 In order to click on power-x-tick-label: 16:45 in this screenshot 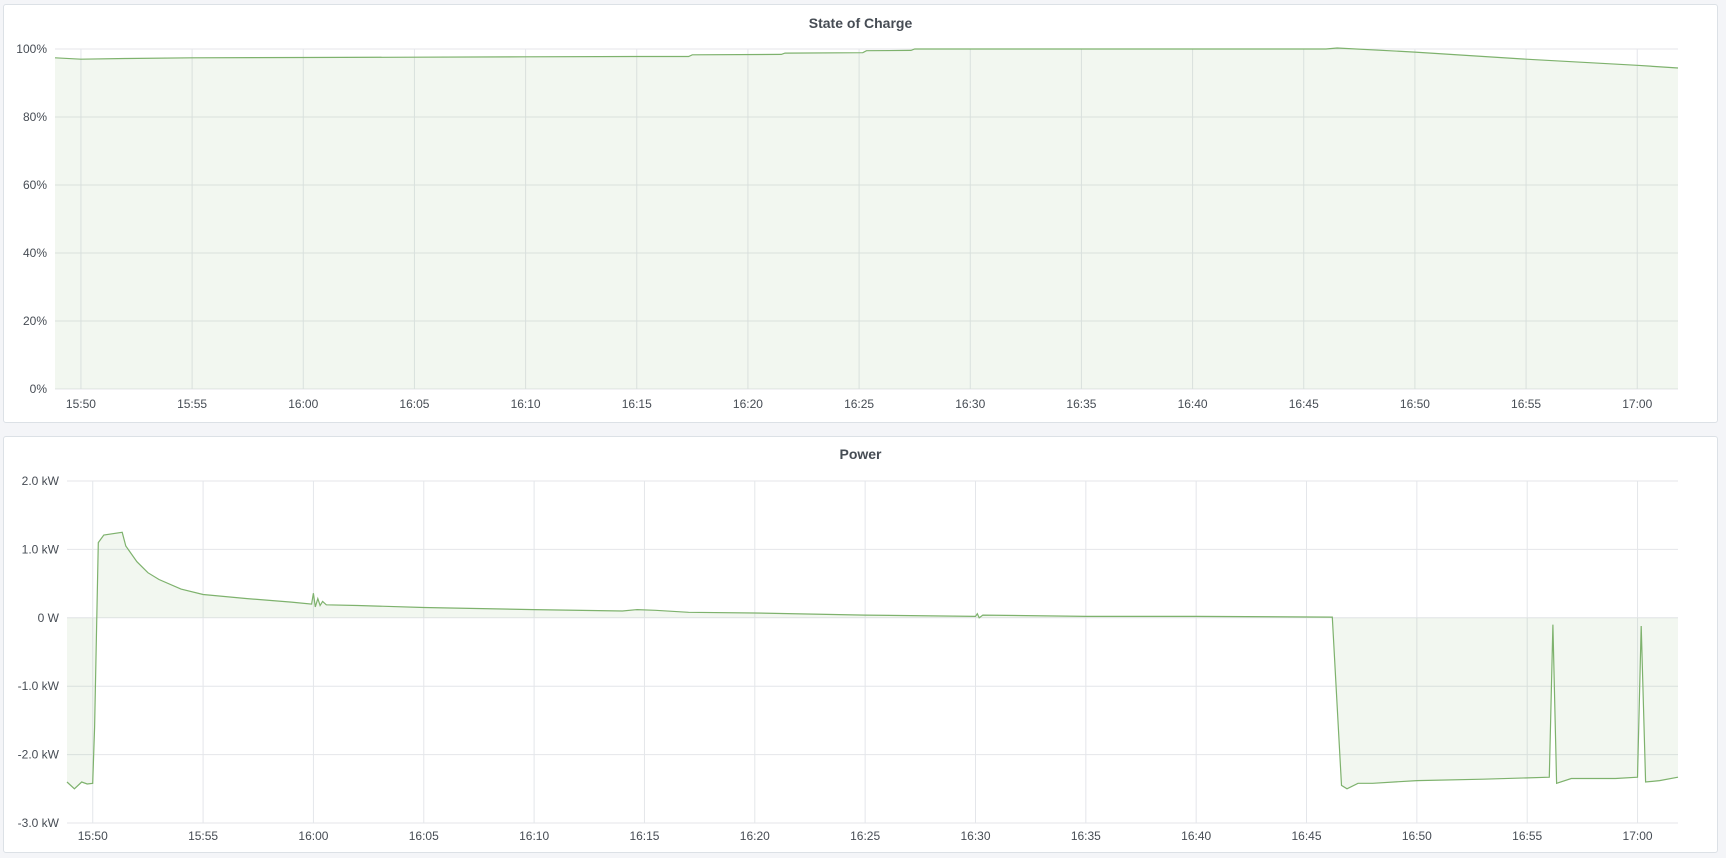, I will do `click(1306, 836)`.